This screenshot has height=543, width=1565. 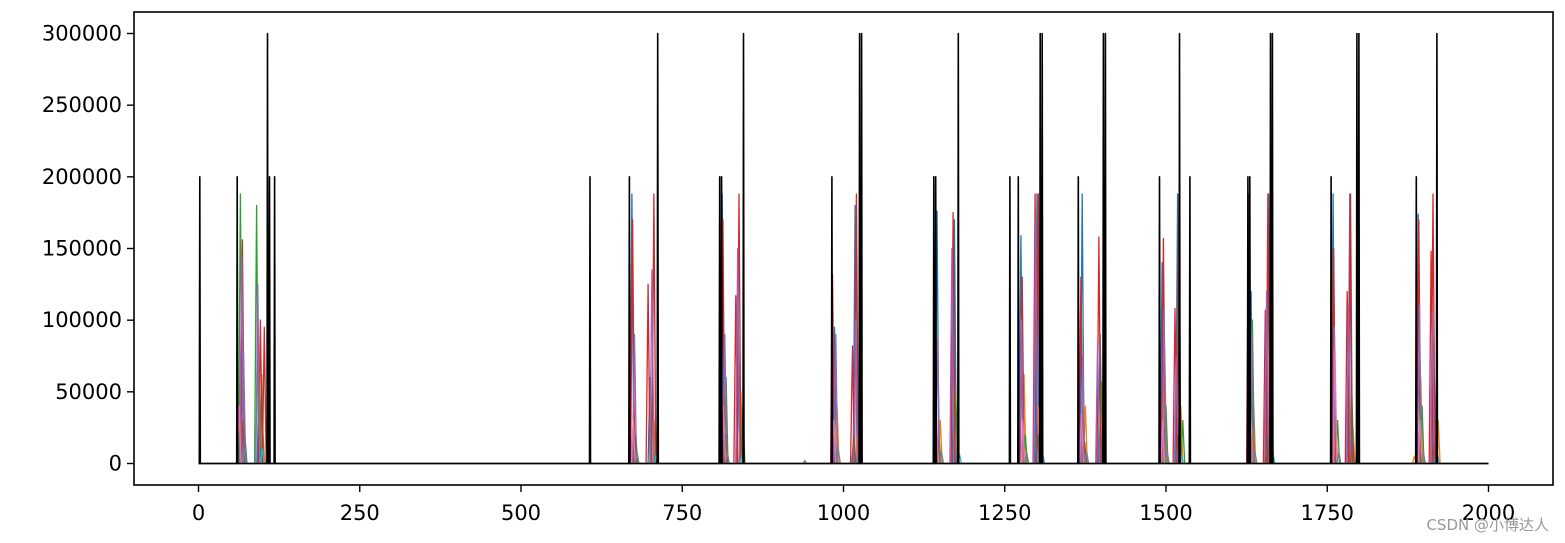 What do you see at coordinates (82, 320) in the screenshot?
I see `y-tick-label: 100000` at bounding box center [82, 320].